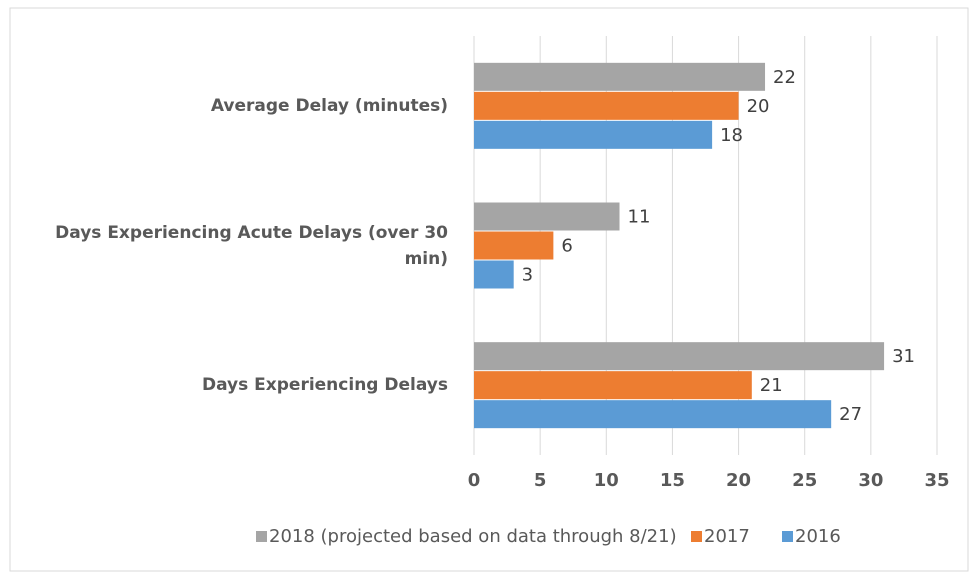 This screenshot has height=572, width=969. Describe the element at coordinates (818, 536) in the screenshot. I see `legend-label: 2016` at that location.